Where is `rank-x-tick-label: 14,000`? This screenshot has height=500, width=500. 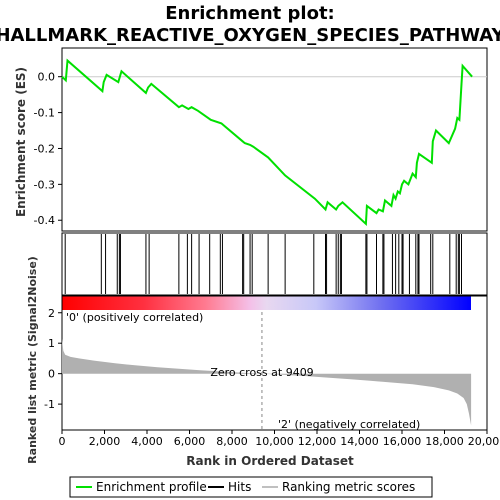
rank-x-tick-label: 14,000 is located at coordinates (359, 441).